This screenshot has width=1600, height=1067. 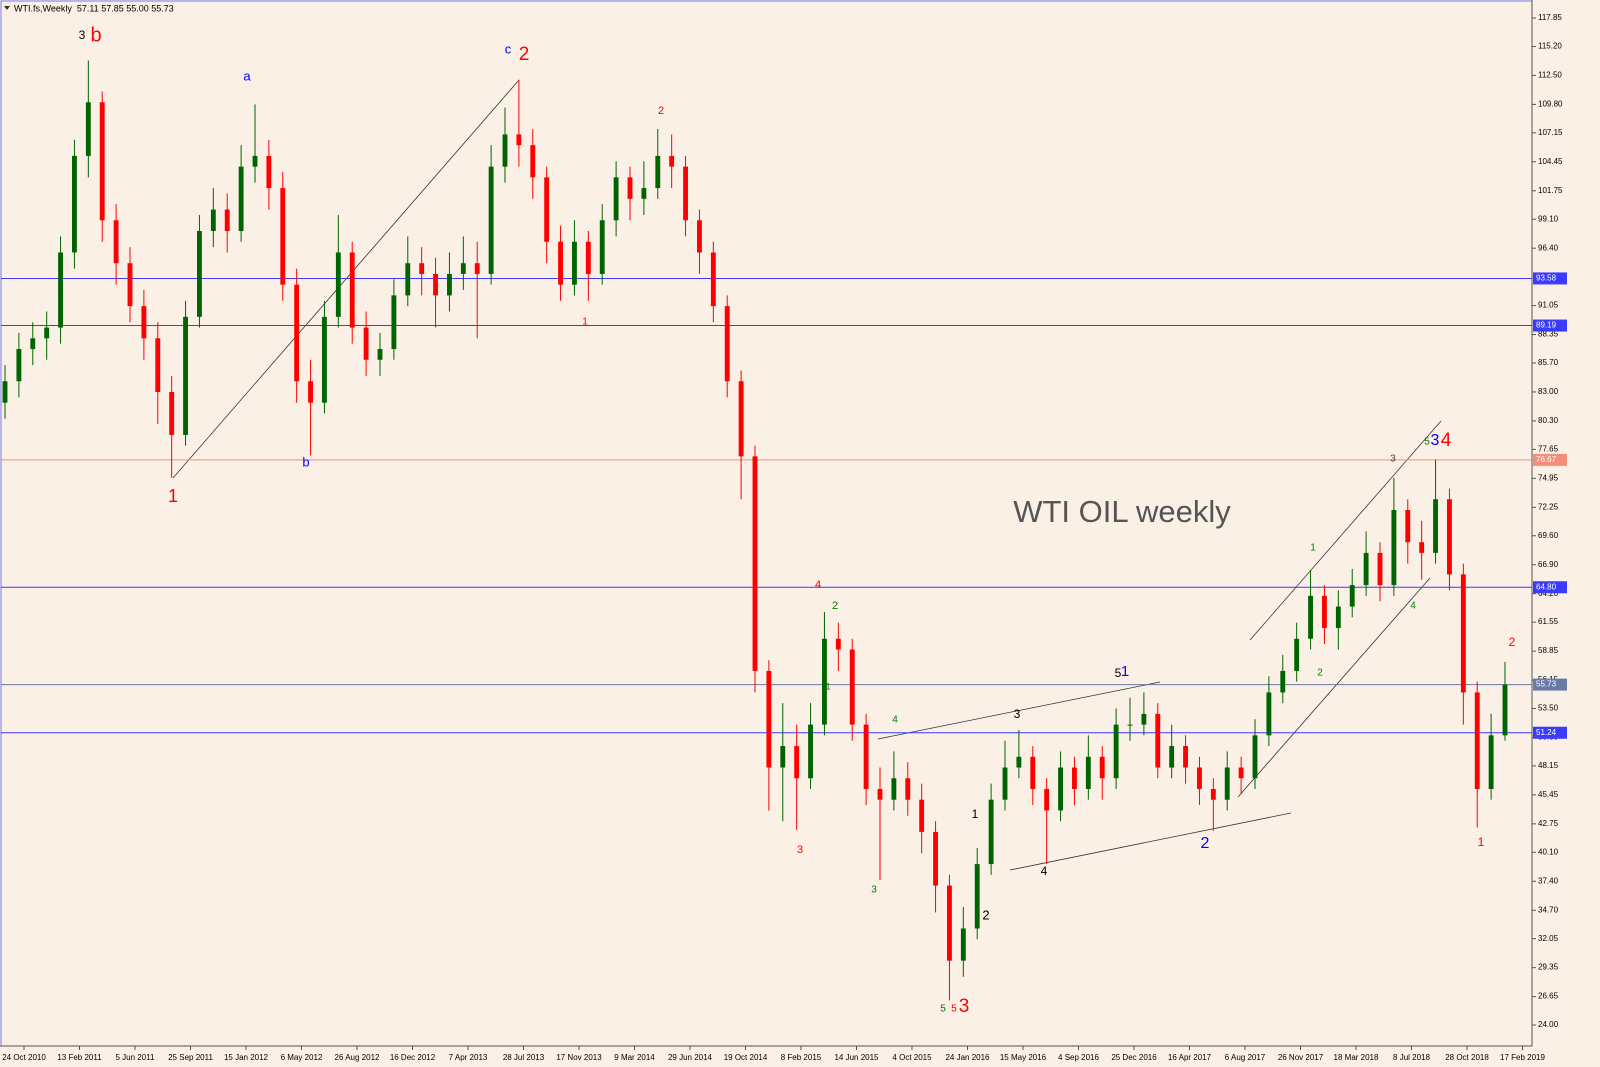 I want to click on y-tick-label: 32.05, so click(x=1548, y=938).